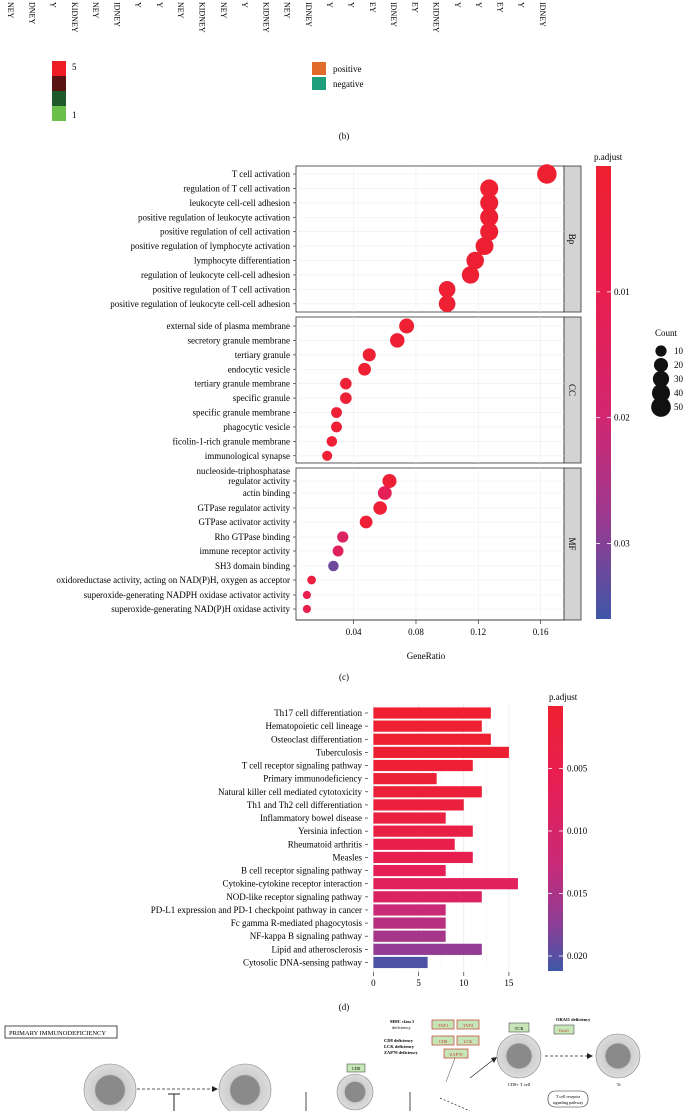 The height and width of the screenshot is (1111, 689). I want to click on negative-swatch, so click(319, 83).